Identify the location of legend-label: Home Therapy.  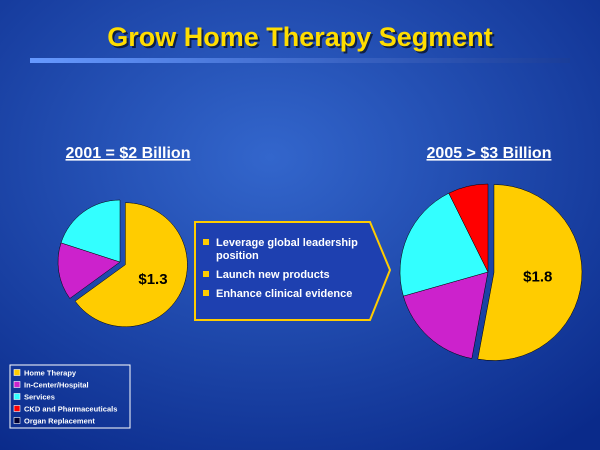
(50, 373).